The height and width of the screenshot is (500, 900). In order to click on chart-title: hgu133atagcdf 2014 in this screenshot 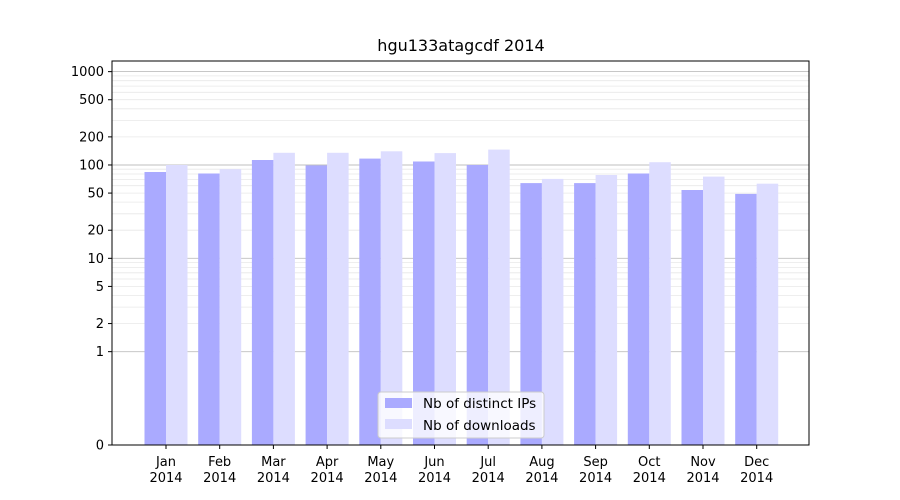, I will do `click(460, 45)`.